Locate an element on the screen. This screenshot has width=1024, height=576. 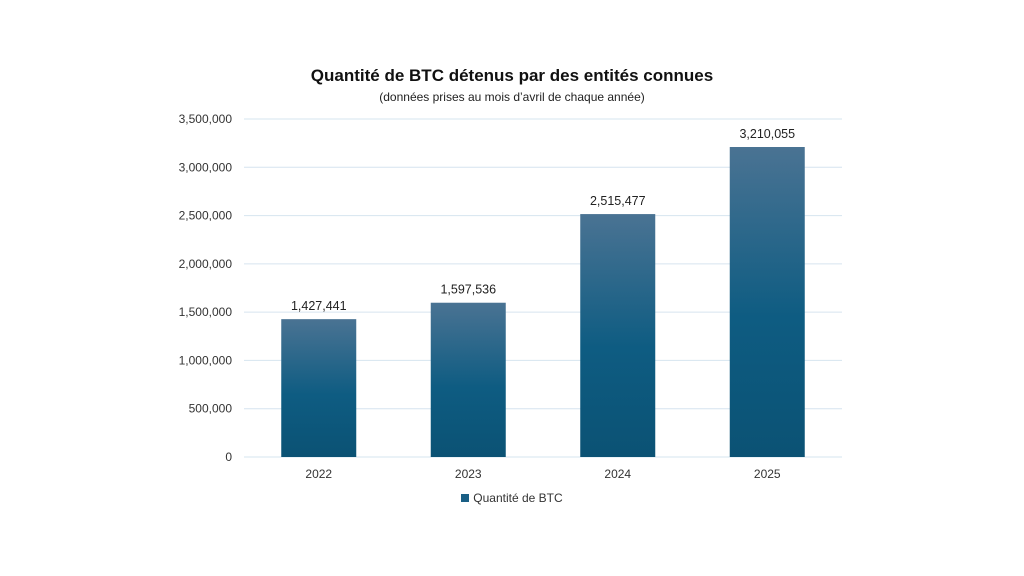
data-label: 1,427,441 is located at coordinates (319, 306).